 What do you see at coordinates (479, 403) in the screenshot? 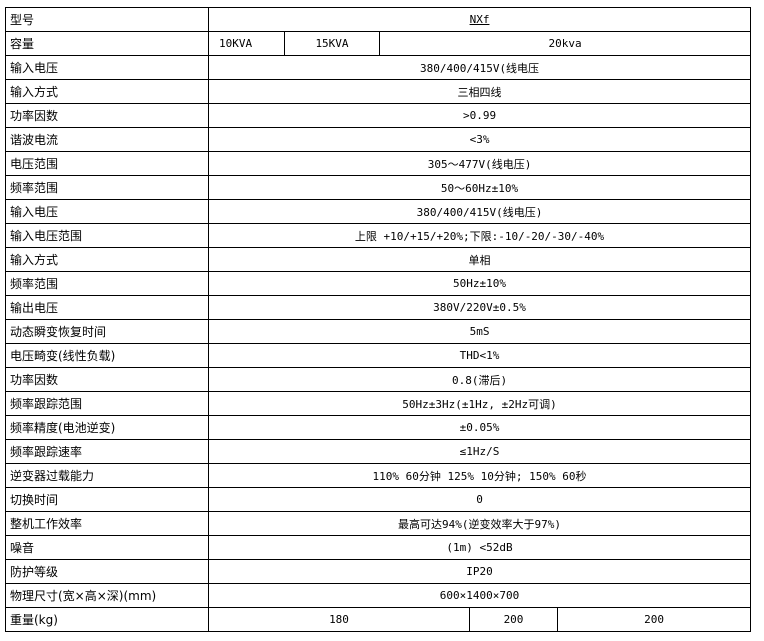
I see `row-value: 50Hz±3Hz(±1Hz, ±2Hz可调)` at bounding box center [479, 403].